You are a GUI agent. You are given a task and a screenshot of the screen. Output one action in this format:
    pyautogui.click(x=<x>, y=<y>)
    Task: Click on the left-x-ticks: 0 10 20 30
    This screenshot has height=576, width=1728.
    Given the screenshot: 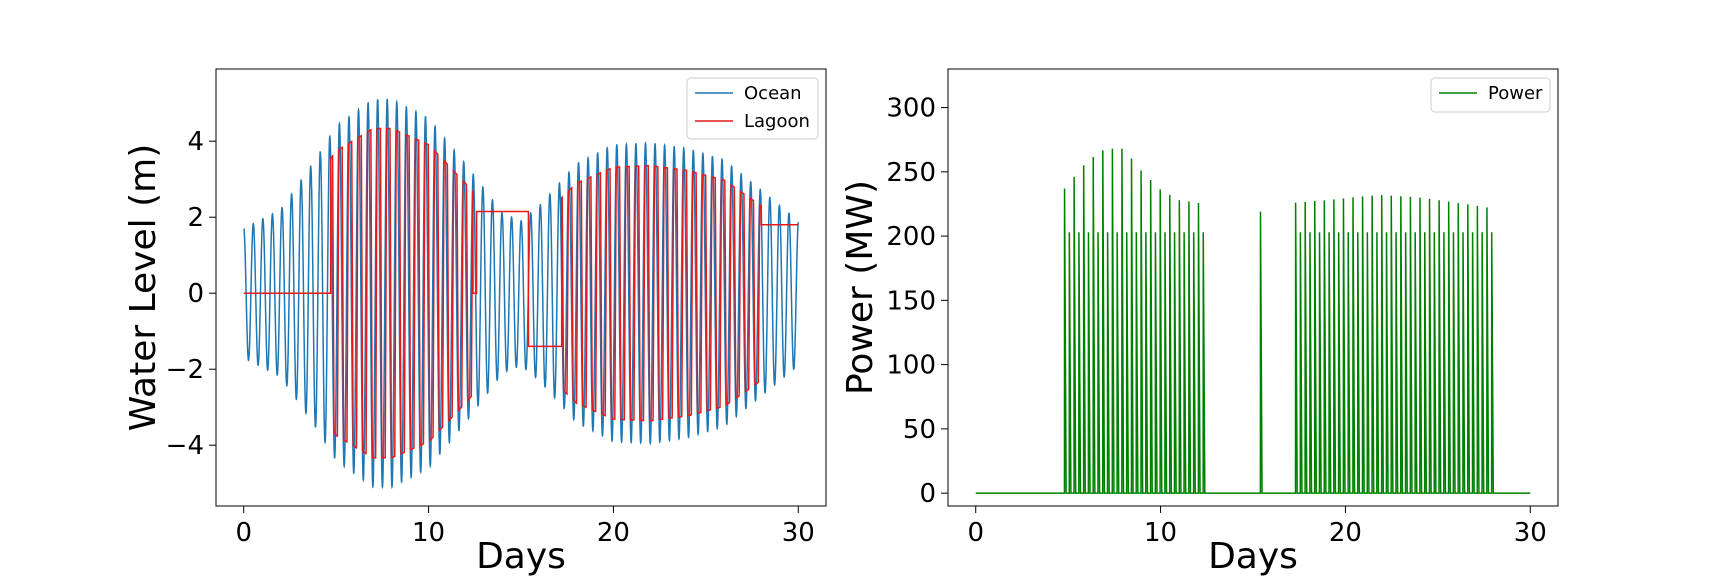 What is the action you would take?
    pyautogui.click(x=525, y=527)
    